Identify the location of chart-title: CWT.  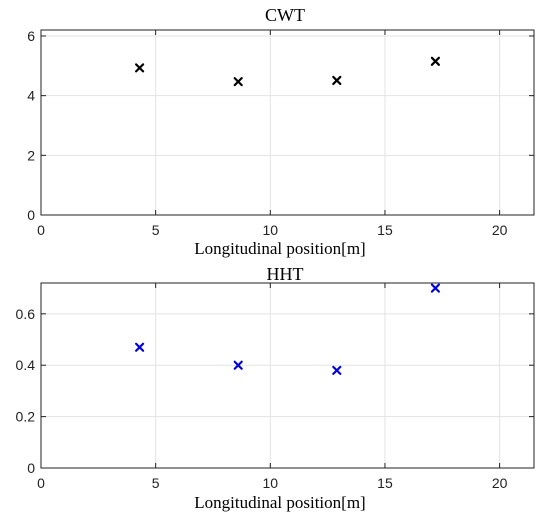
(285, 15).